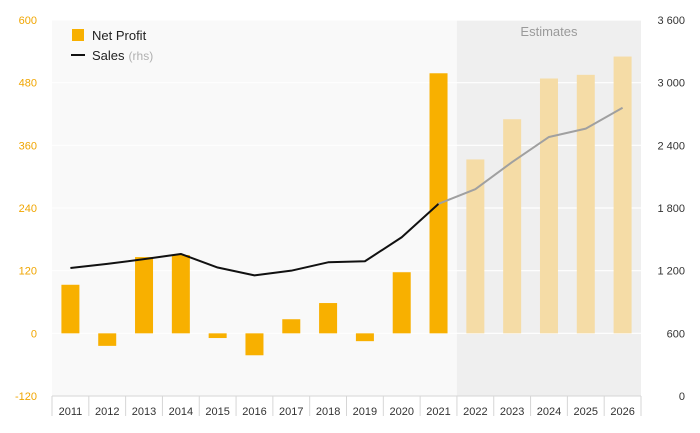  I want to click on net-profit-bar-2012, so click(107, 339).